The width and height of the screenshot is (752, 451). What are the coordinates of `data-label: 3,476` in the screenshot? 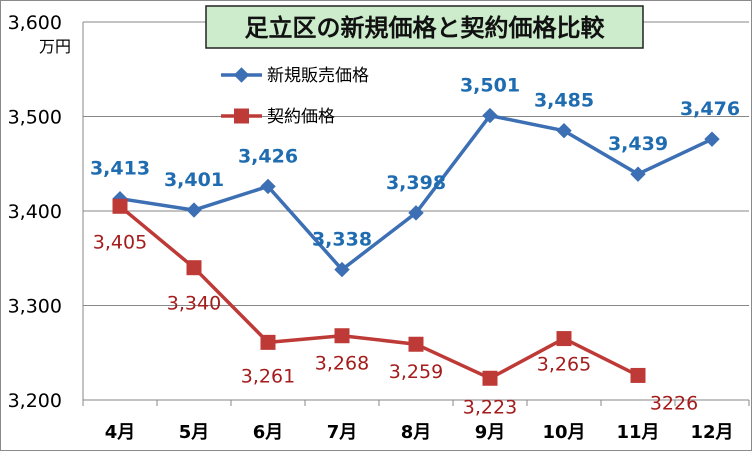 It's located at (710, 109).